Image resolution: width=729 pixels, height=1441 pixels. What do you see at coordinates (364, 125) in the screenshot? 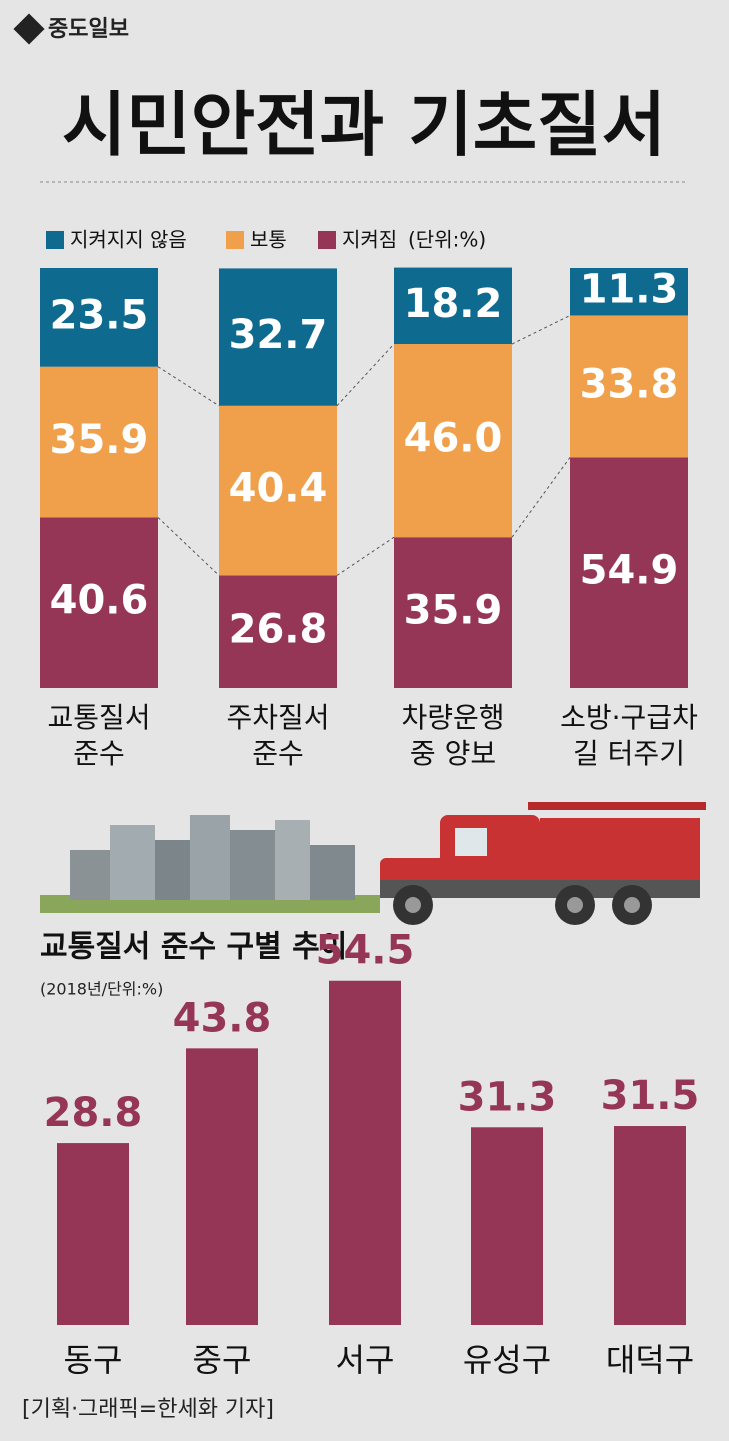
I see `page-title: 시민안전과 기초질서` at bounding box center [364, 125].